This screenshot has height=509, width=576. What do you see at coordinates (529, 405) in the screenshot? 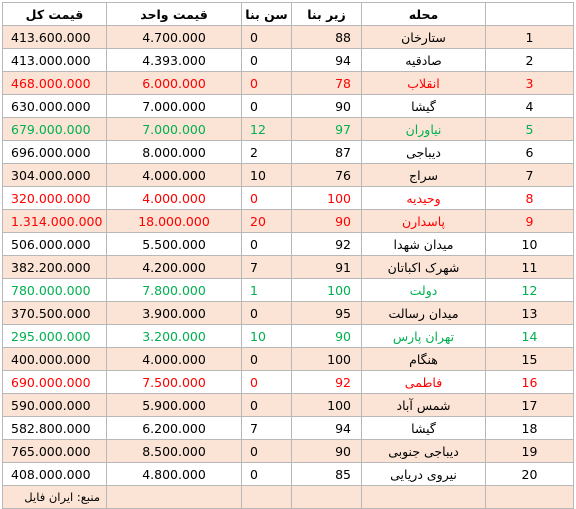
I see `cell-index: 17` at bounding box center [529, 405].